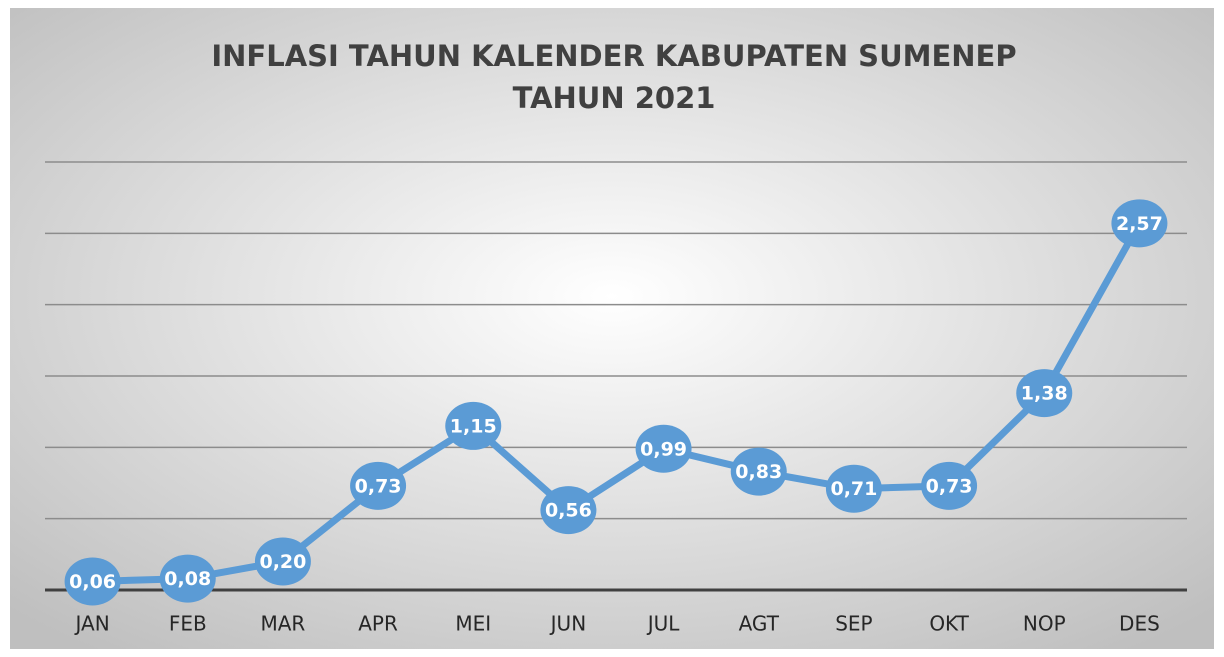  I want to click on data-label: 0,20, so click(282, 562).